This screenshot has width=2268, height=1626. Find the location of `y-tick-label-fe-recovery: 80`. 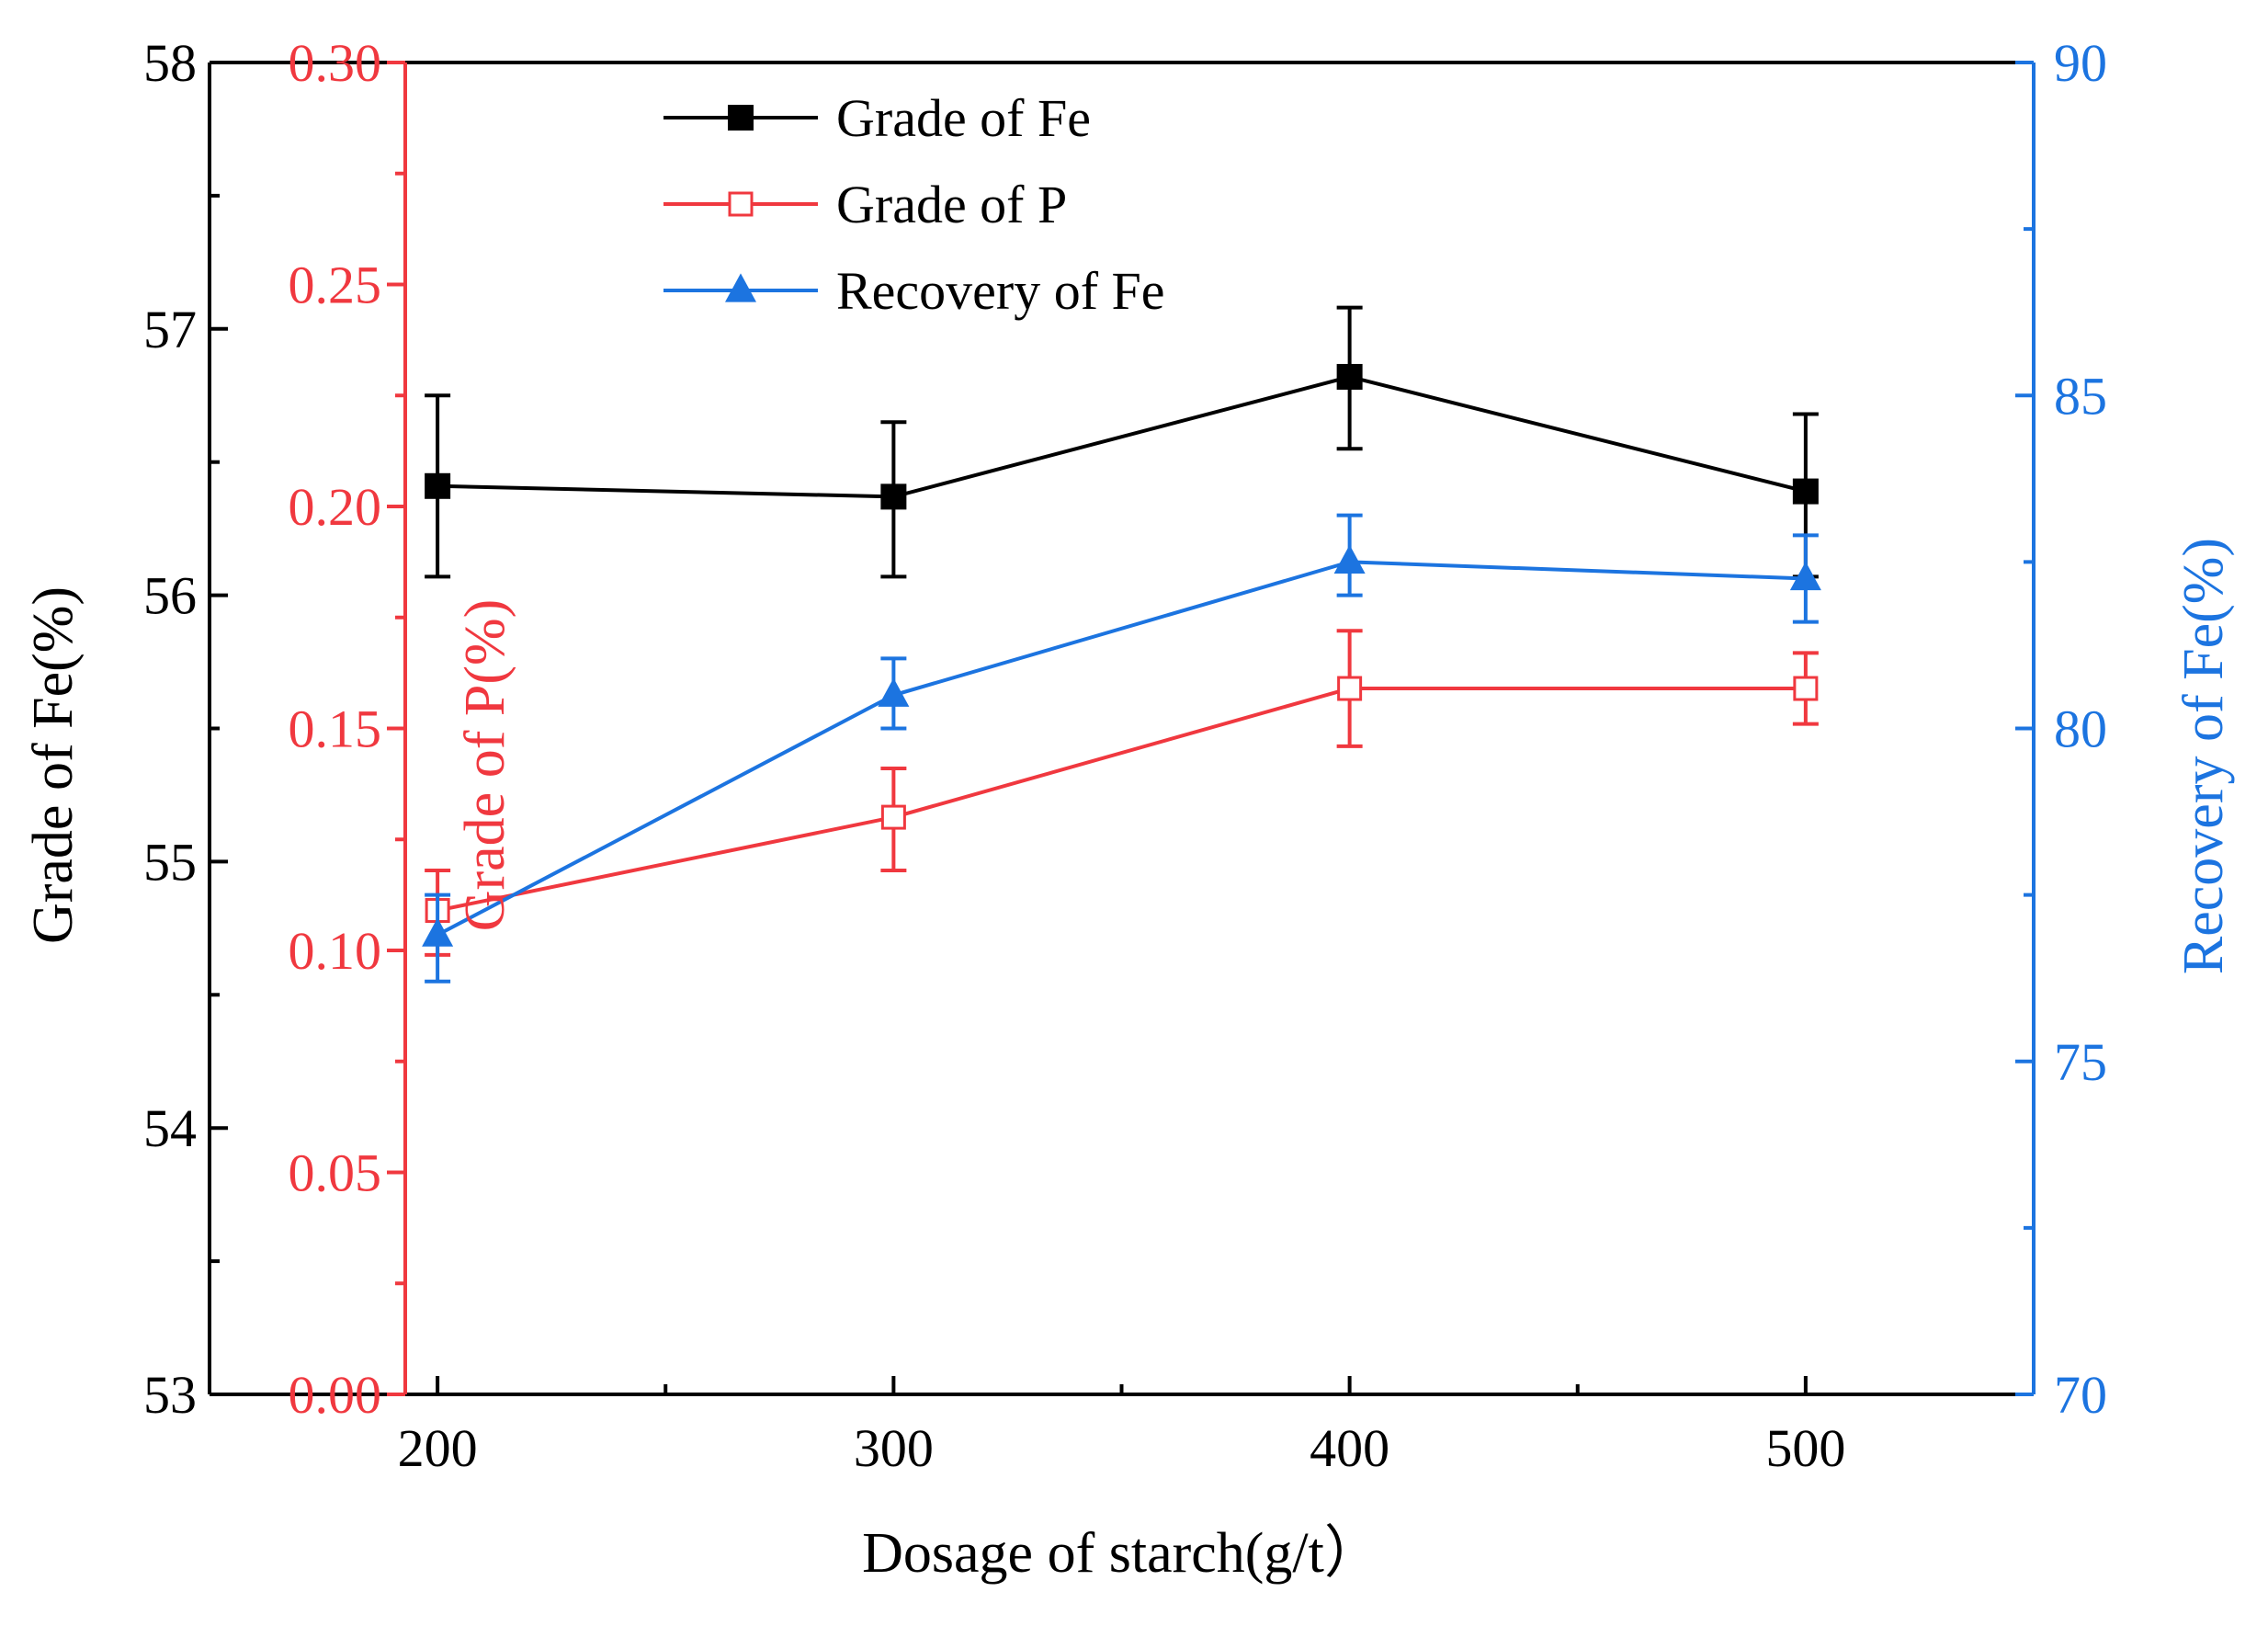

y-tick-label-fe-recovery: 80 is located at coordinates (2080, 729).